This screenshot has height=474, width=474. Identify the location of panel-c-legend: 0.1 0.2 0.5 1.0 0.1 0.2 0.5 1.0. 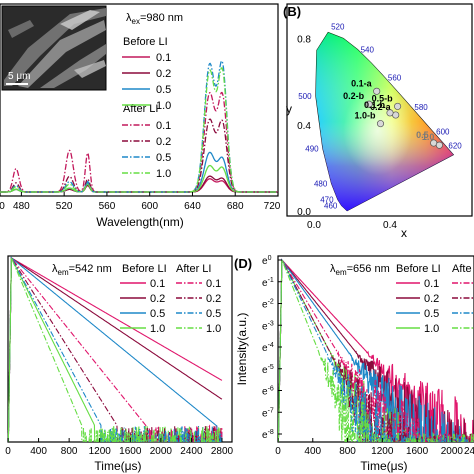
(170, 306).